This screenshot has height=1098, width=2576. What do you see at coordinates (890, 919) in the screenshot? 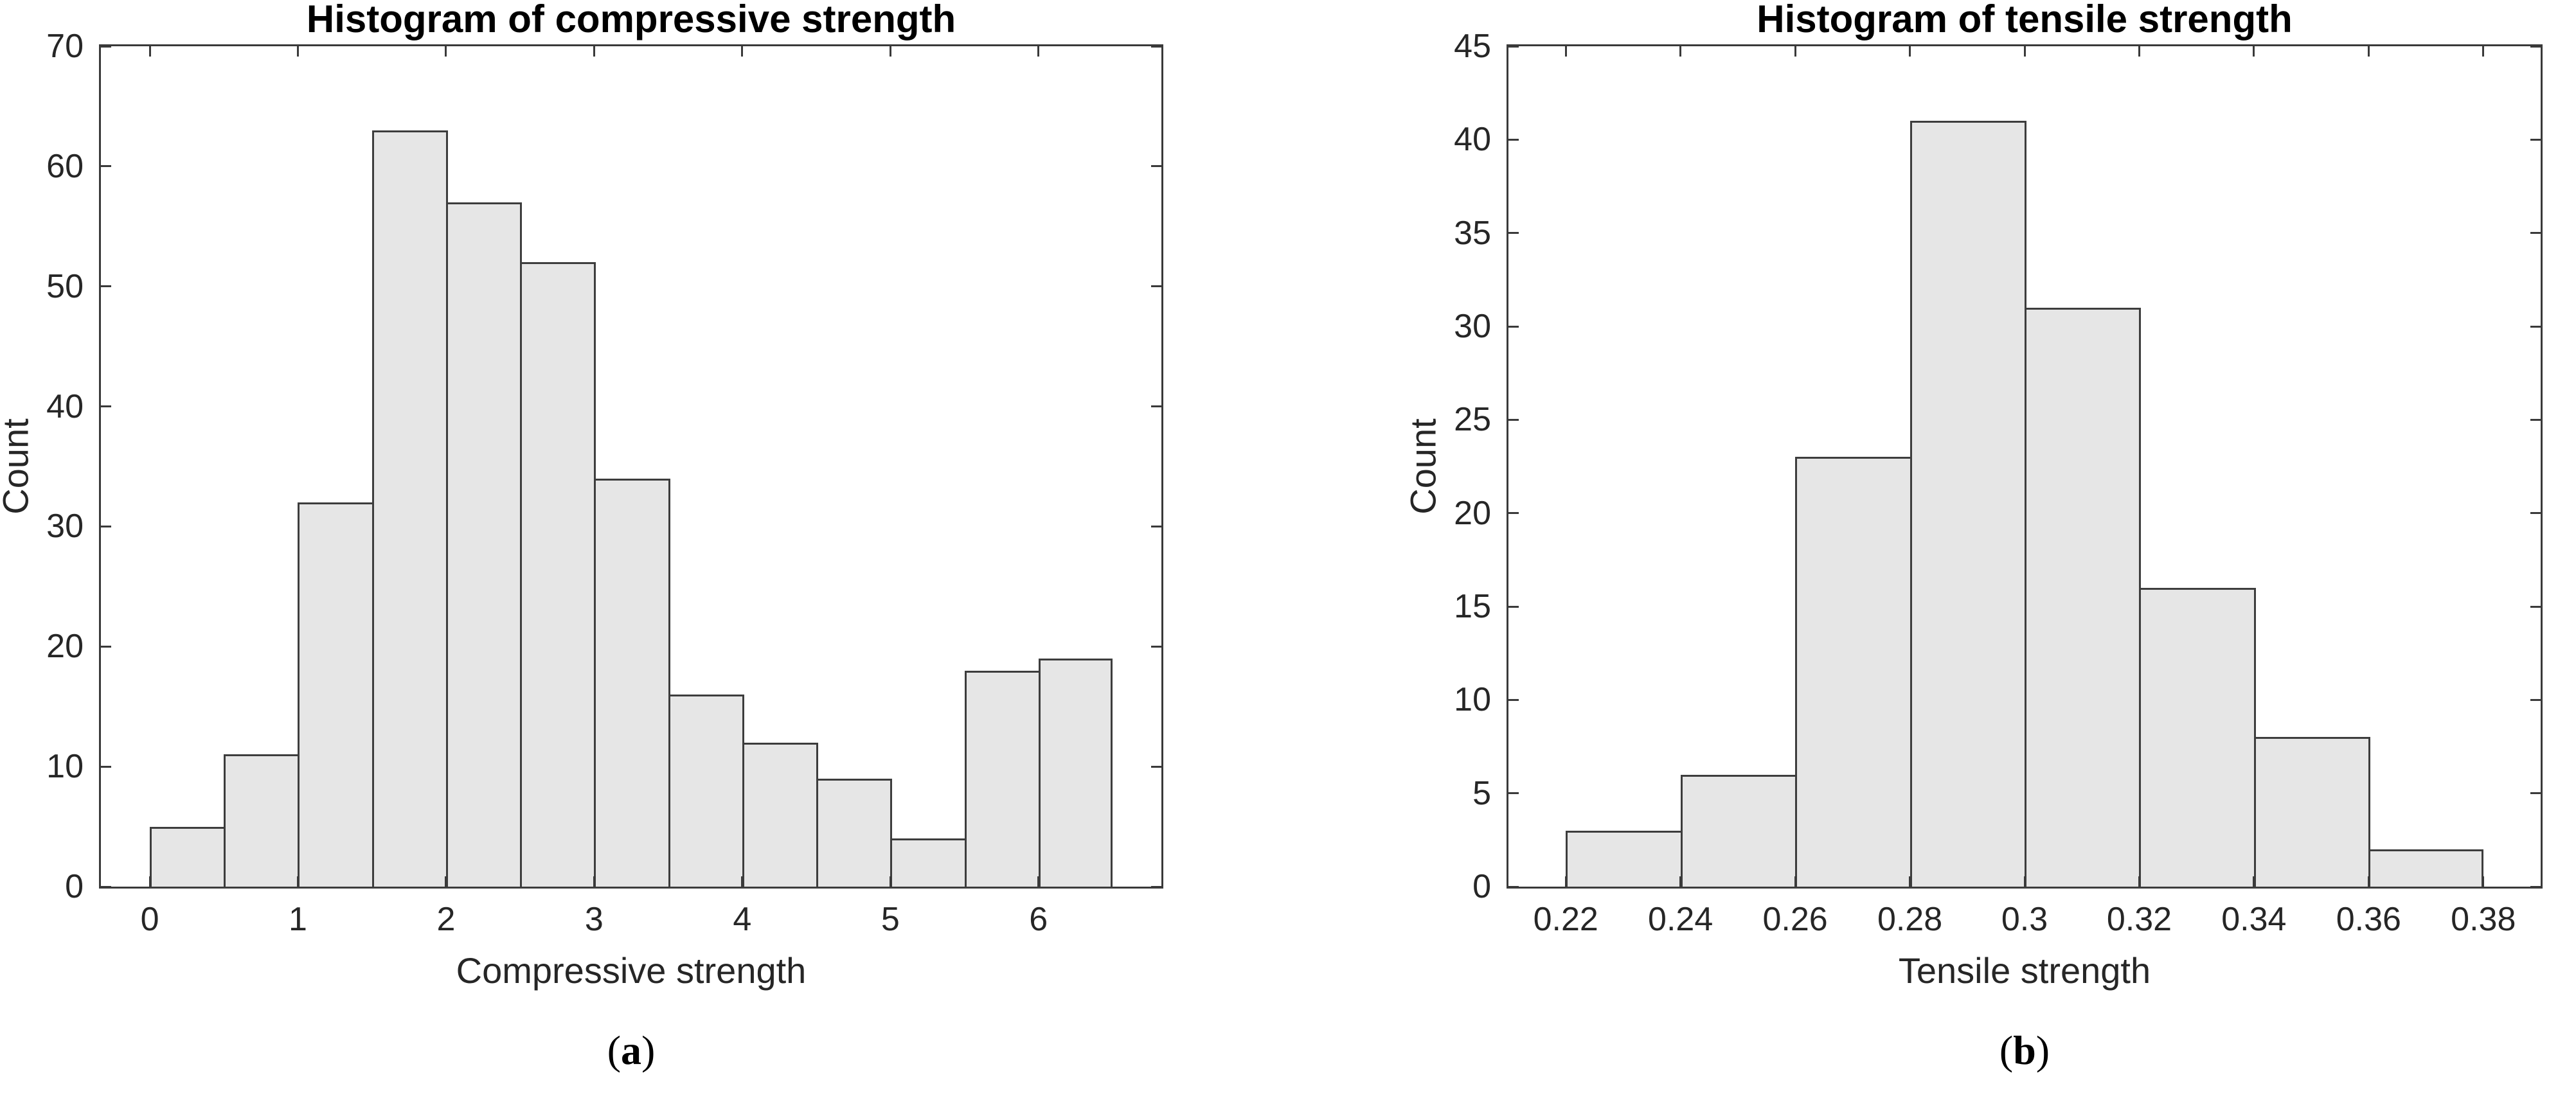
I see `x-tick-label: 5` at bounding box center [890, 919].